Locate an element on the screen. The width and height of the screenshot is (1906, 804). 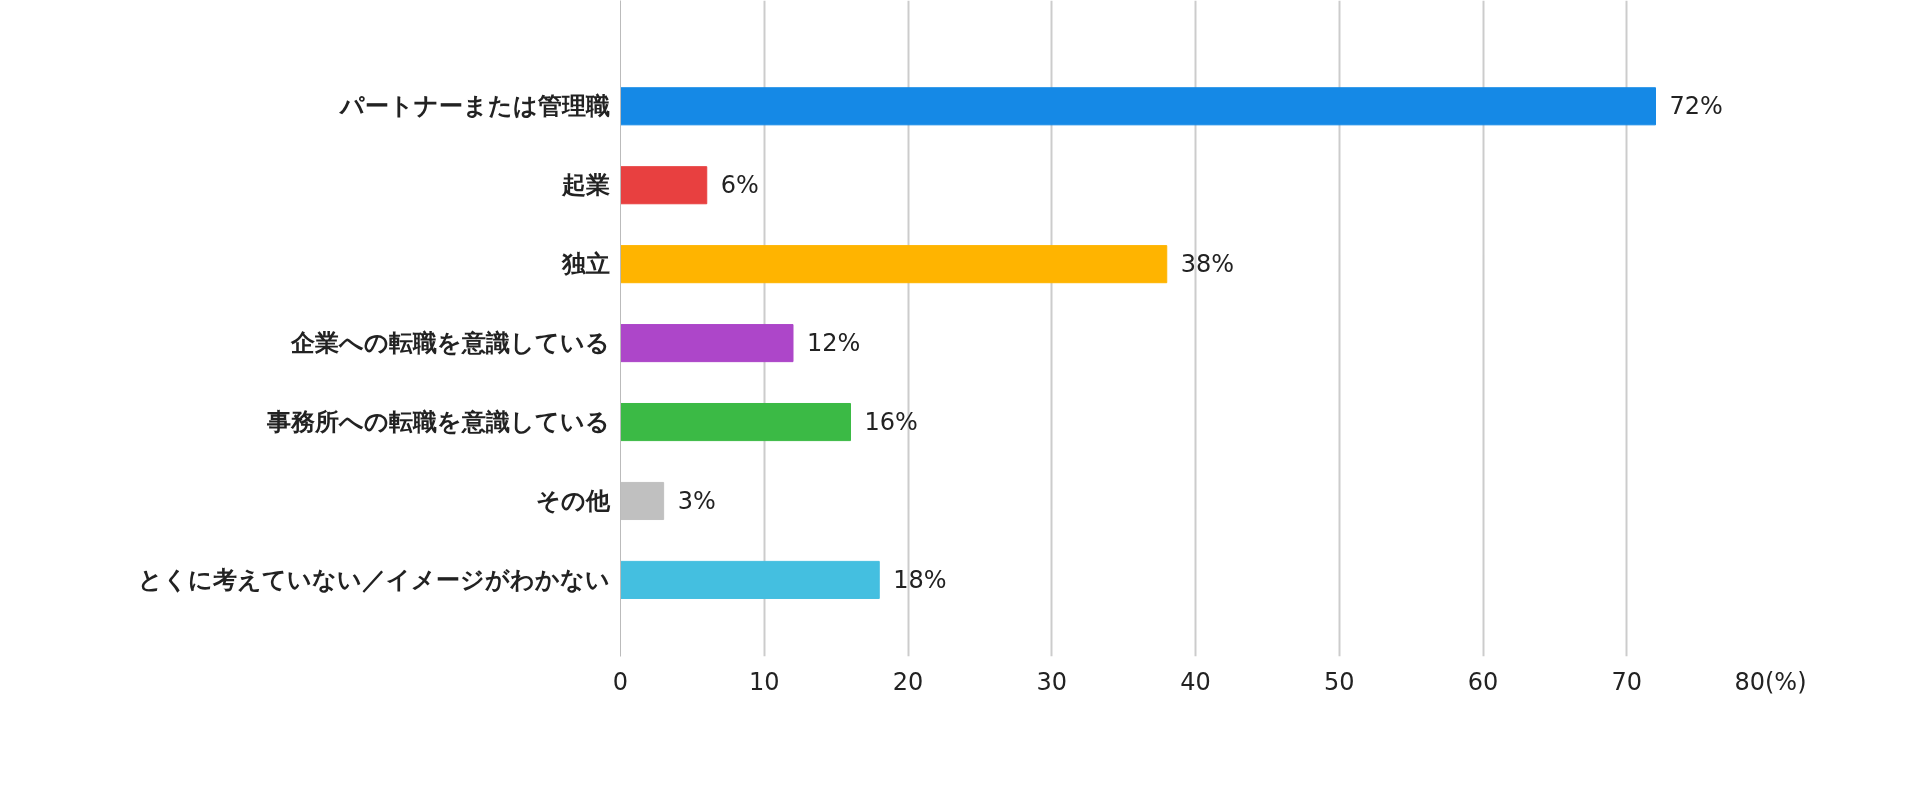
data-label: 16% is located at coordinates (891, 422).